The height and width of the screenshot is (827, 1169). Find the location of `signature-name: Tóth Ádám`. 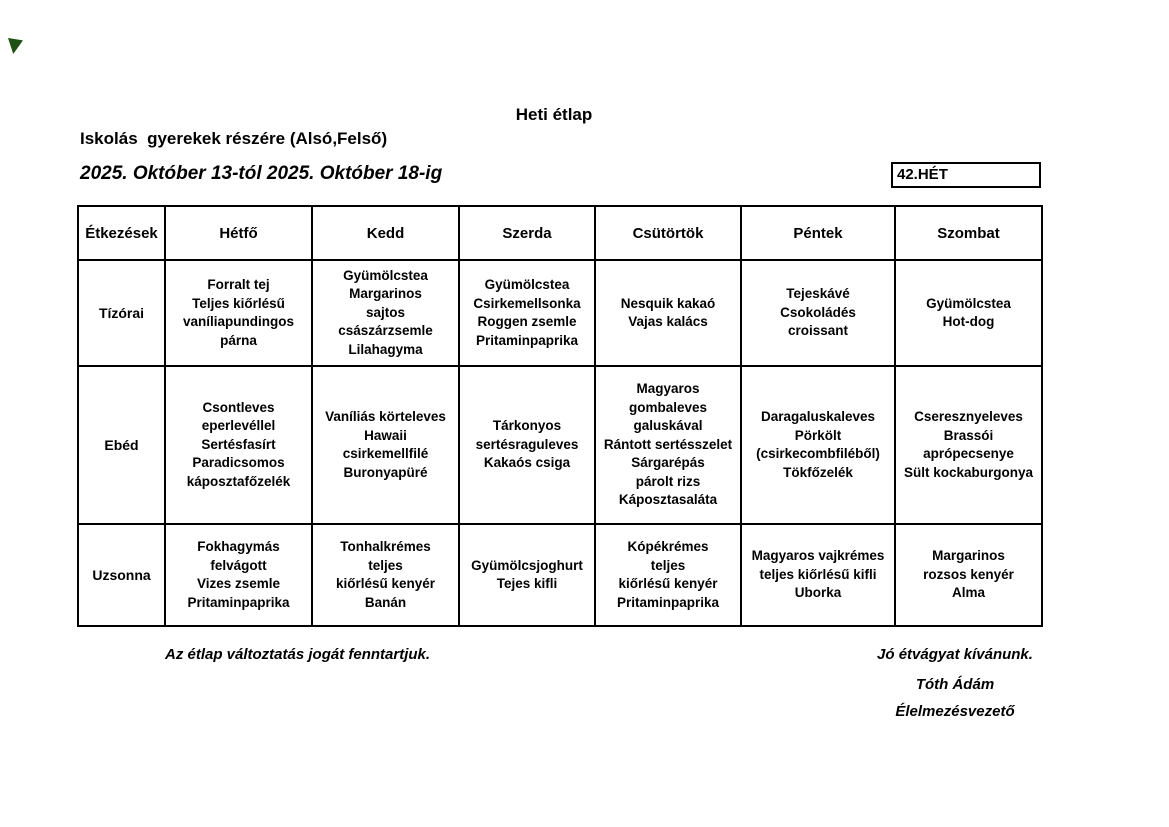

signature-name: Tóth Ádám is located at coordinates (955, 684).